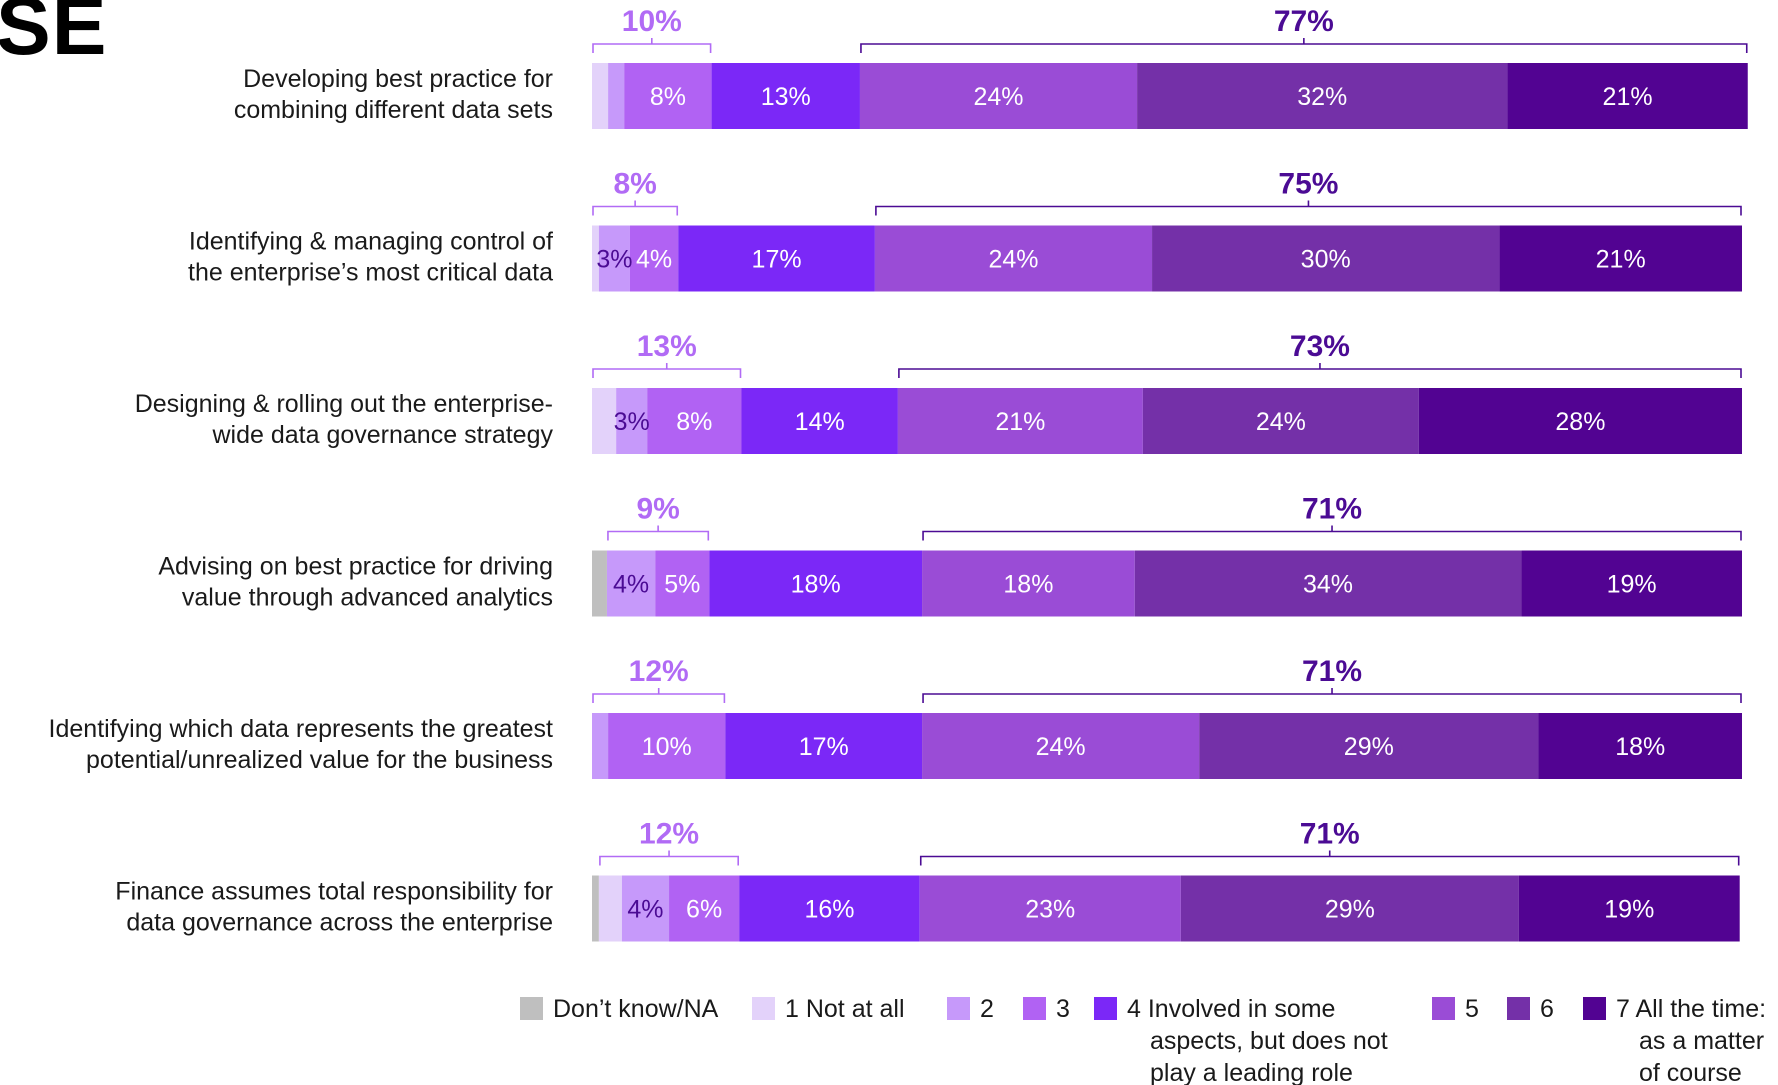  I want to click on bracket: 75%, so click(1308, 192).